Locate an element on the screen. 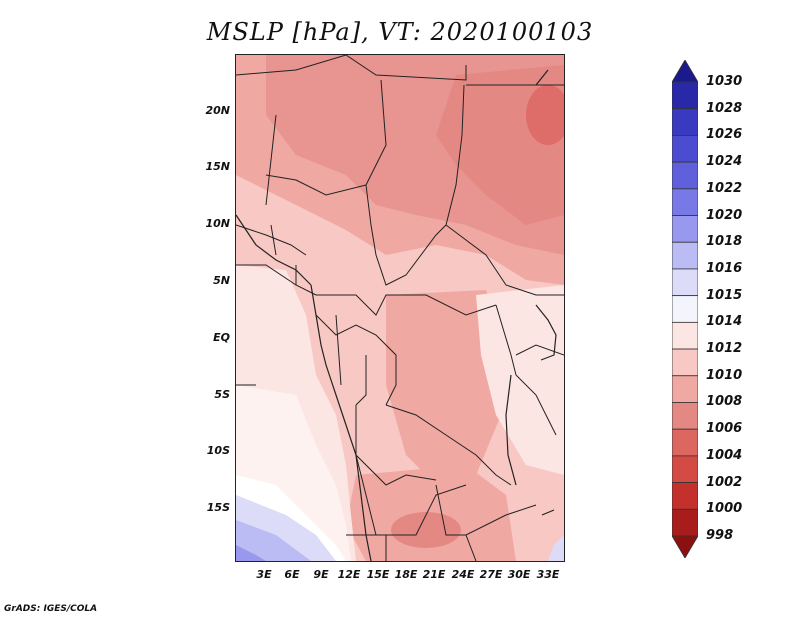 This screenshot has width=800, height=618. lat-label-5s: 5S is located at coordinates (222, 394).